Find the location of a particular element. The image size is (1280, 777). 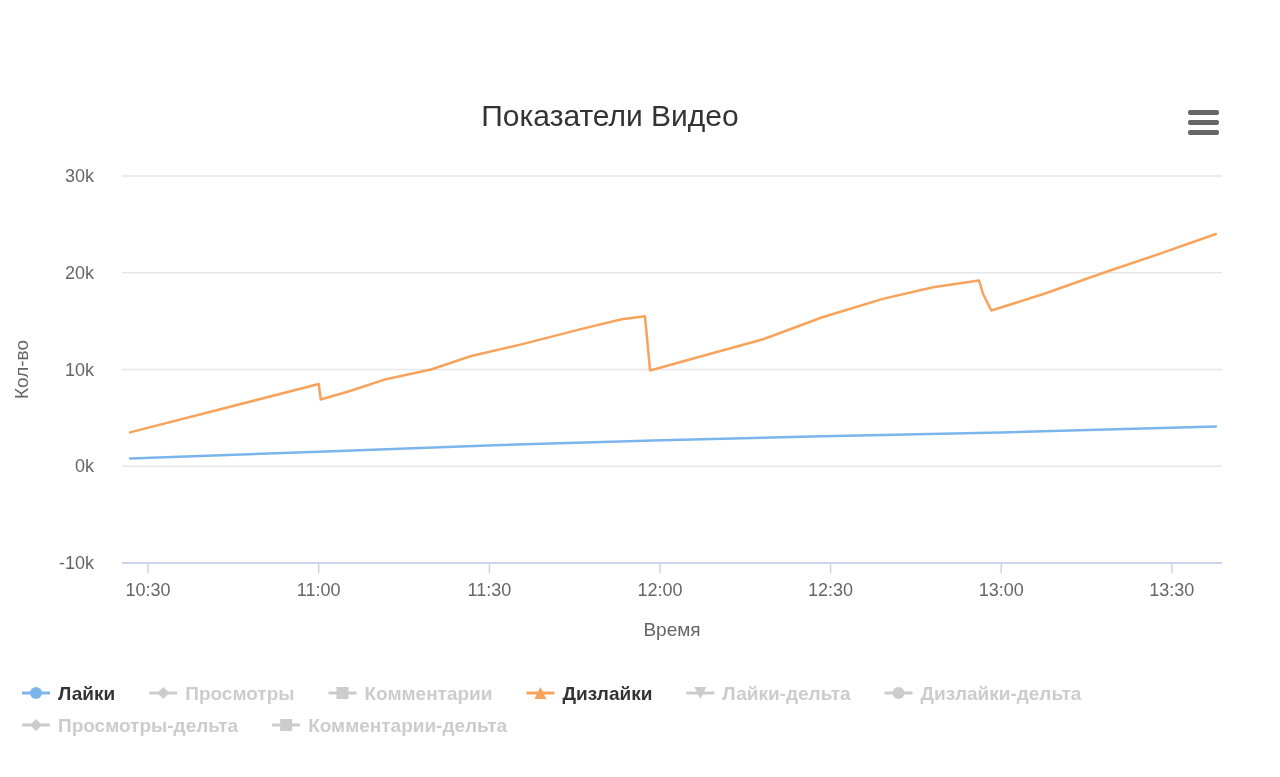

legend-label: Дизлайки is located at coordinates (607, 693).